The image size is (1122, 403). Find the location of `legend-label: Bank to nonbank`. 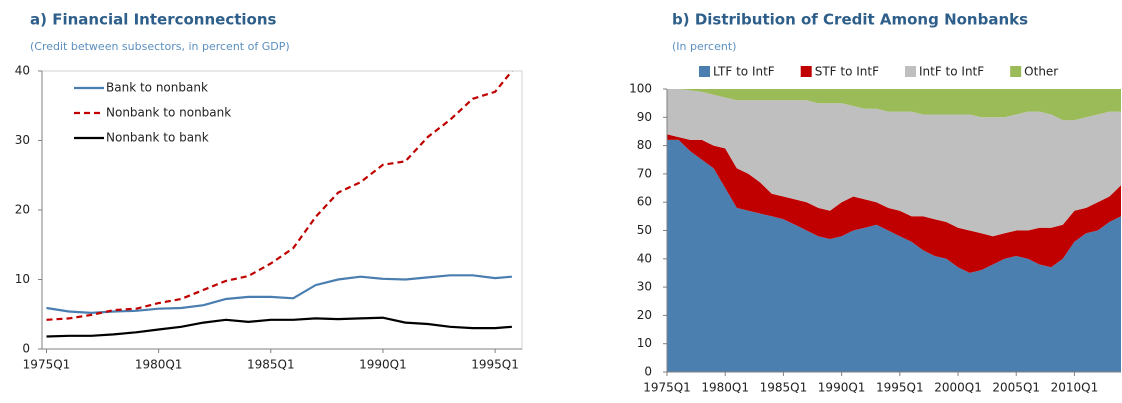

legend-label: Bank to nonbank is located at coordinates (157, 88).